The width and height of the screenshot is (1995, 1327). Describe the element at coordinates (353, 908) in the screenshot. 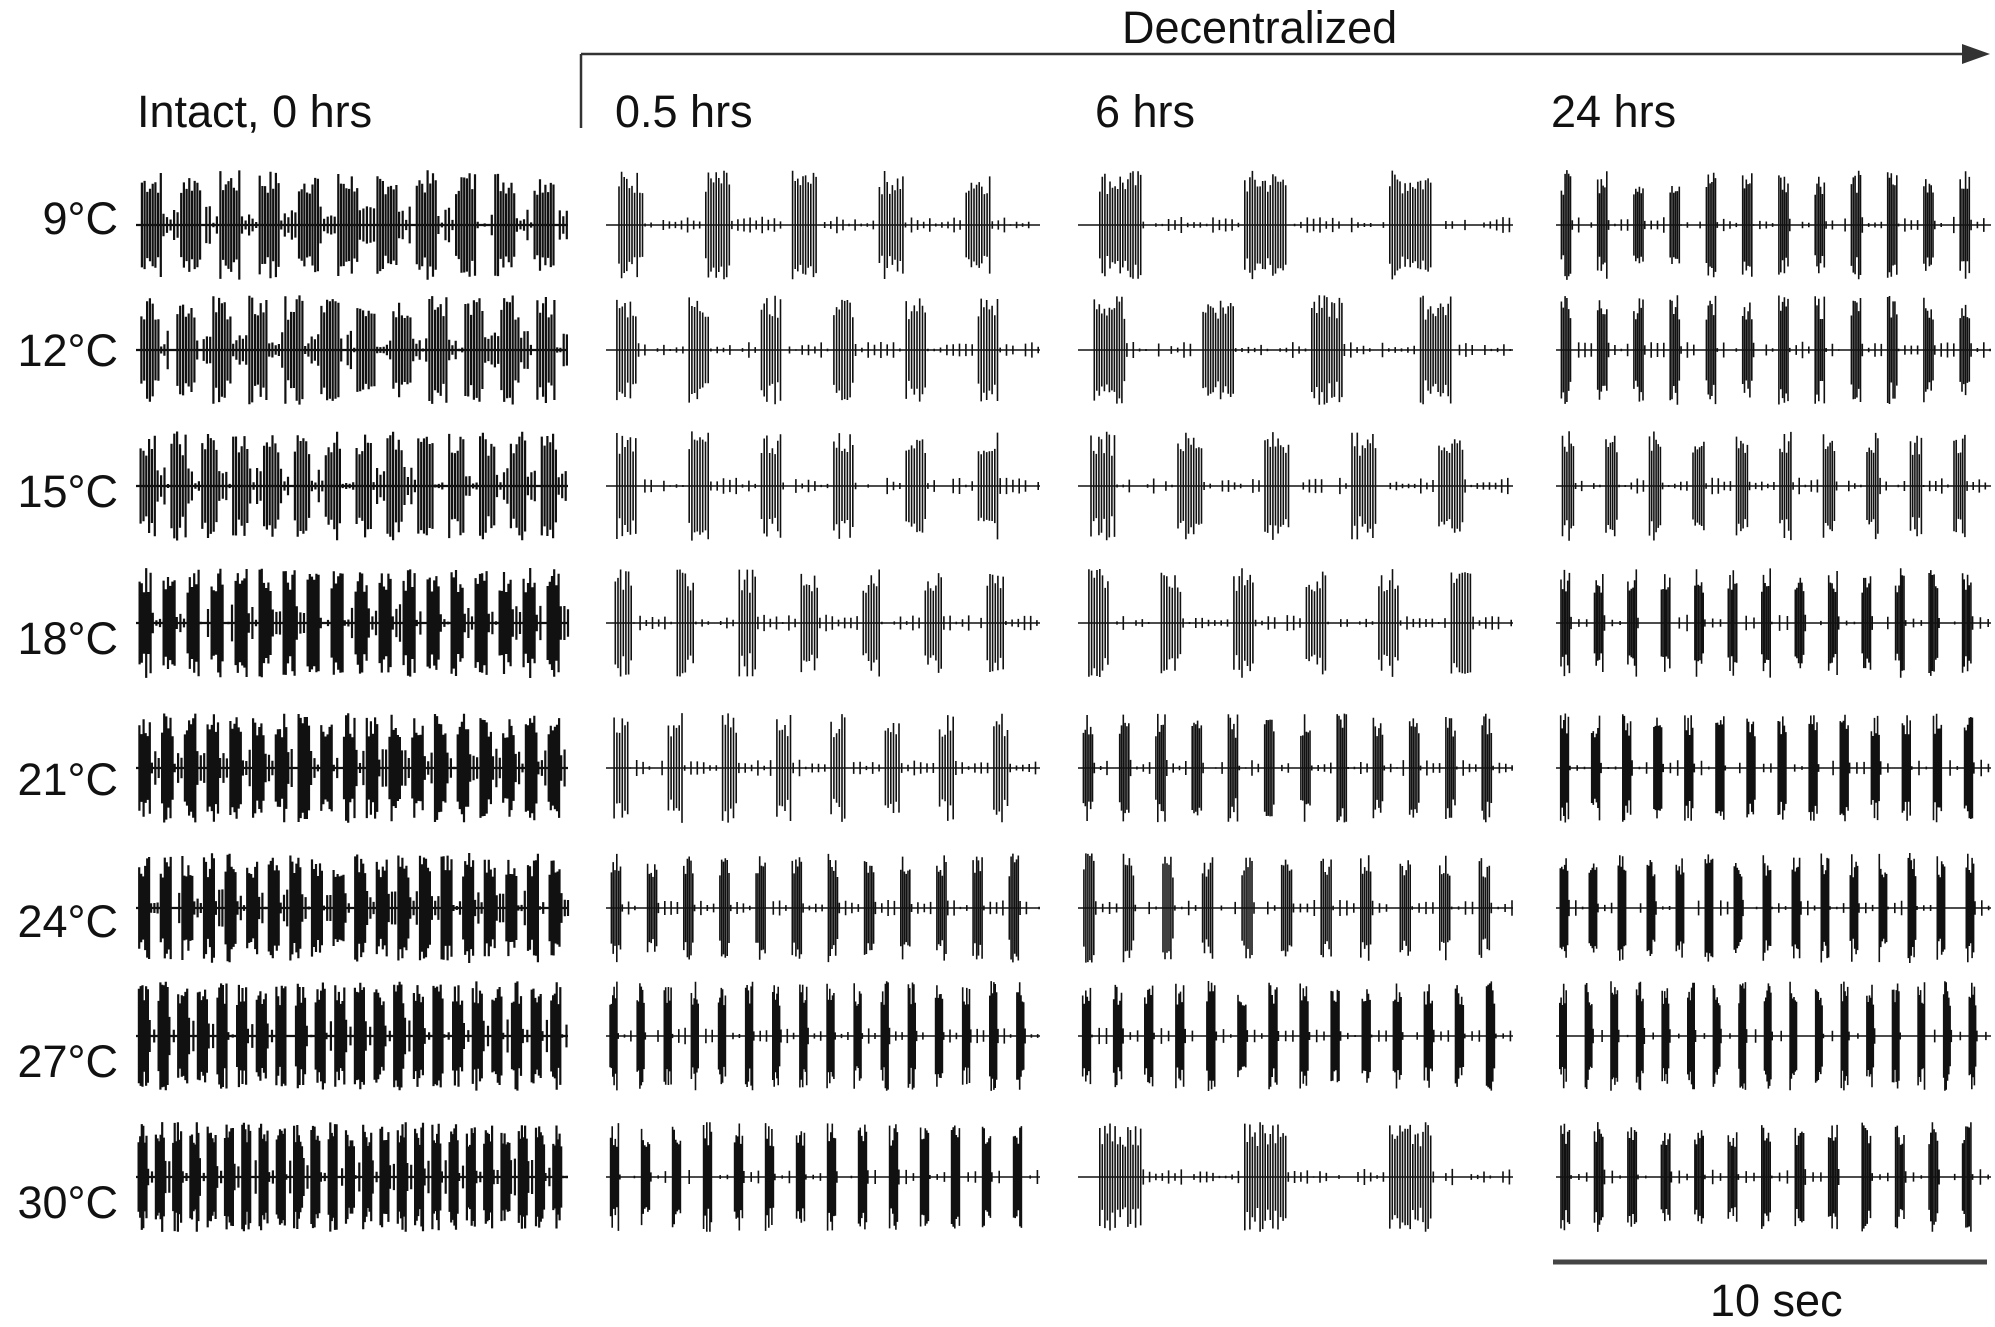

I see `trace-row5-col0` at that location.